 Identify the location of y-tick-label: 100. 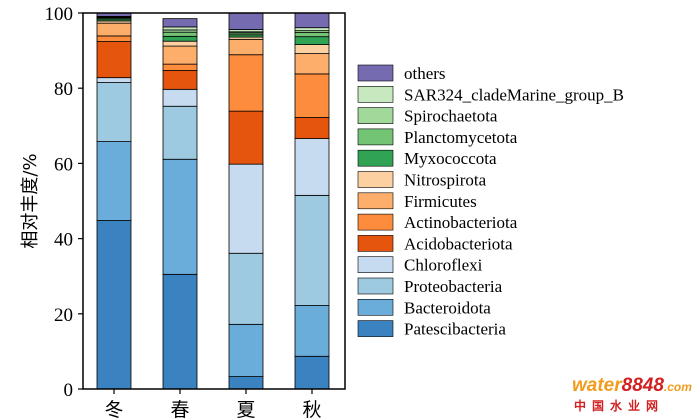
(59, 14).